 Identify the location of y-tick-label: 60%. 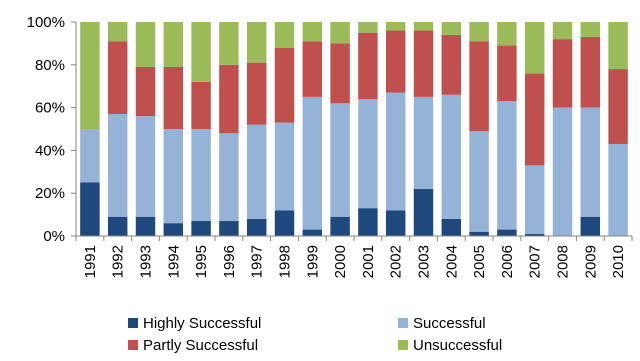
(50, 108).